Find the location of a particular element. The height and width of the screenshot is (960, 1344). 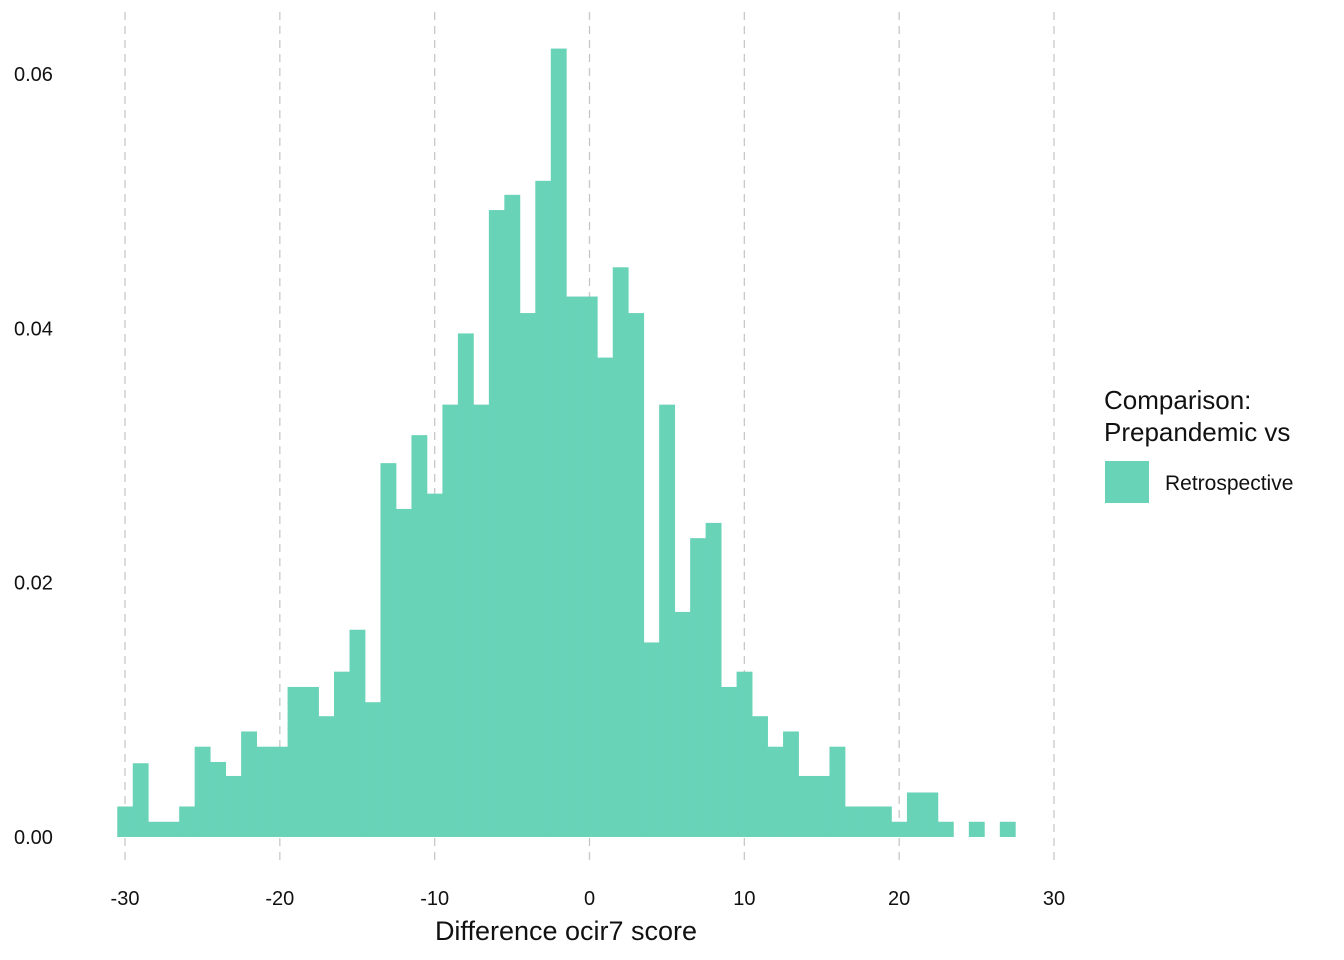

x-tick-label: 0 is located at coordinates (589, 899).